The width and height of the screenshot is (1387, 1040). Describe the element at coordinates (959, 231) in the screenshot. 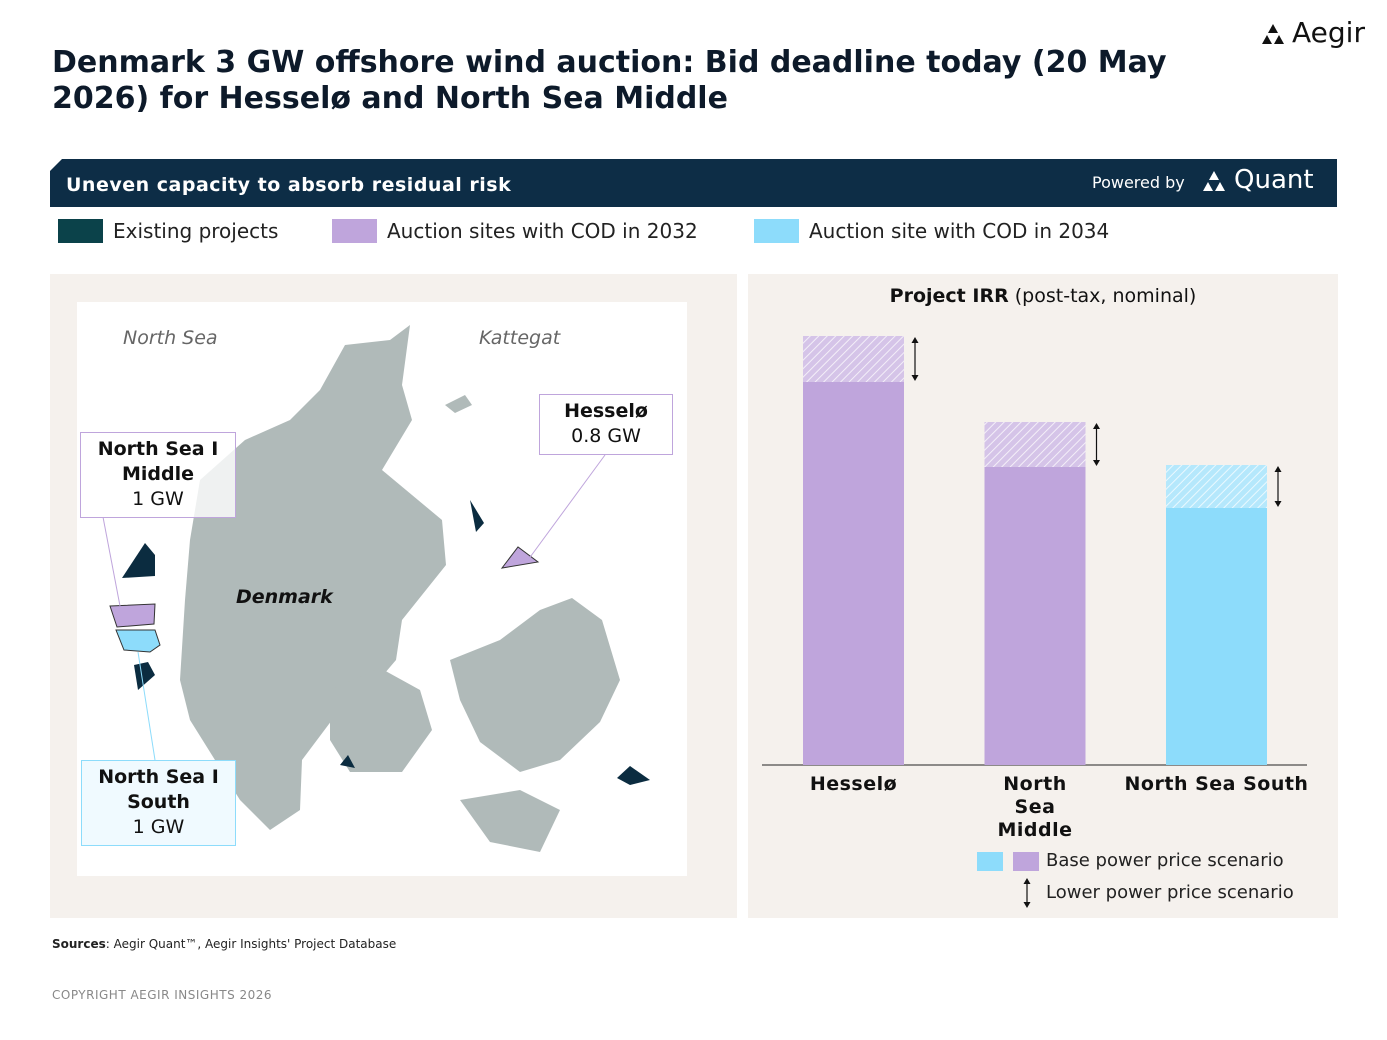

I see `legend-label: Auction site with COD in 2034` at that location.